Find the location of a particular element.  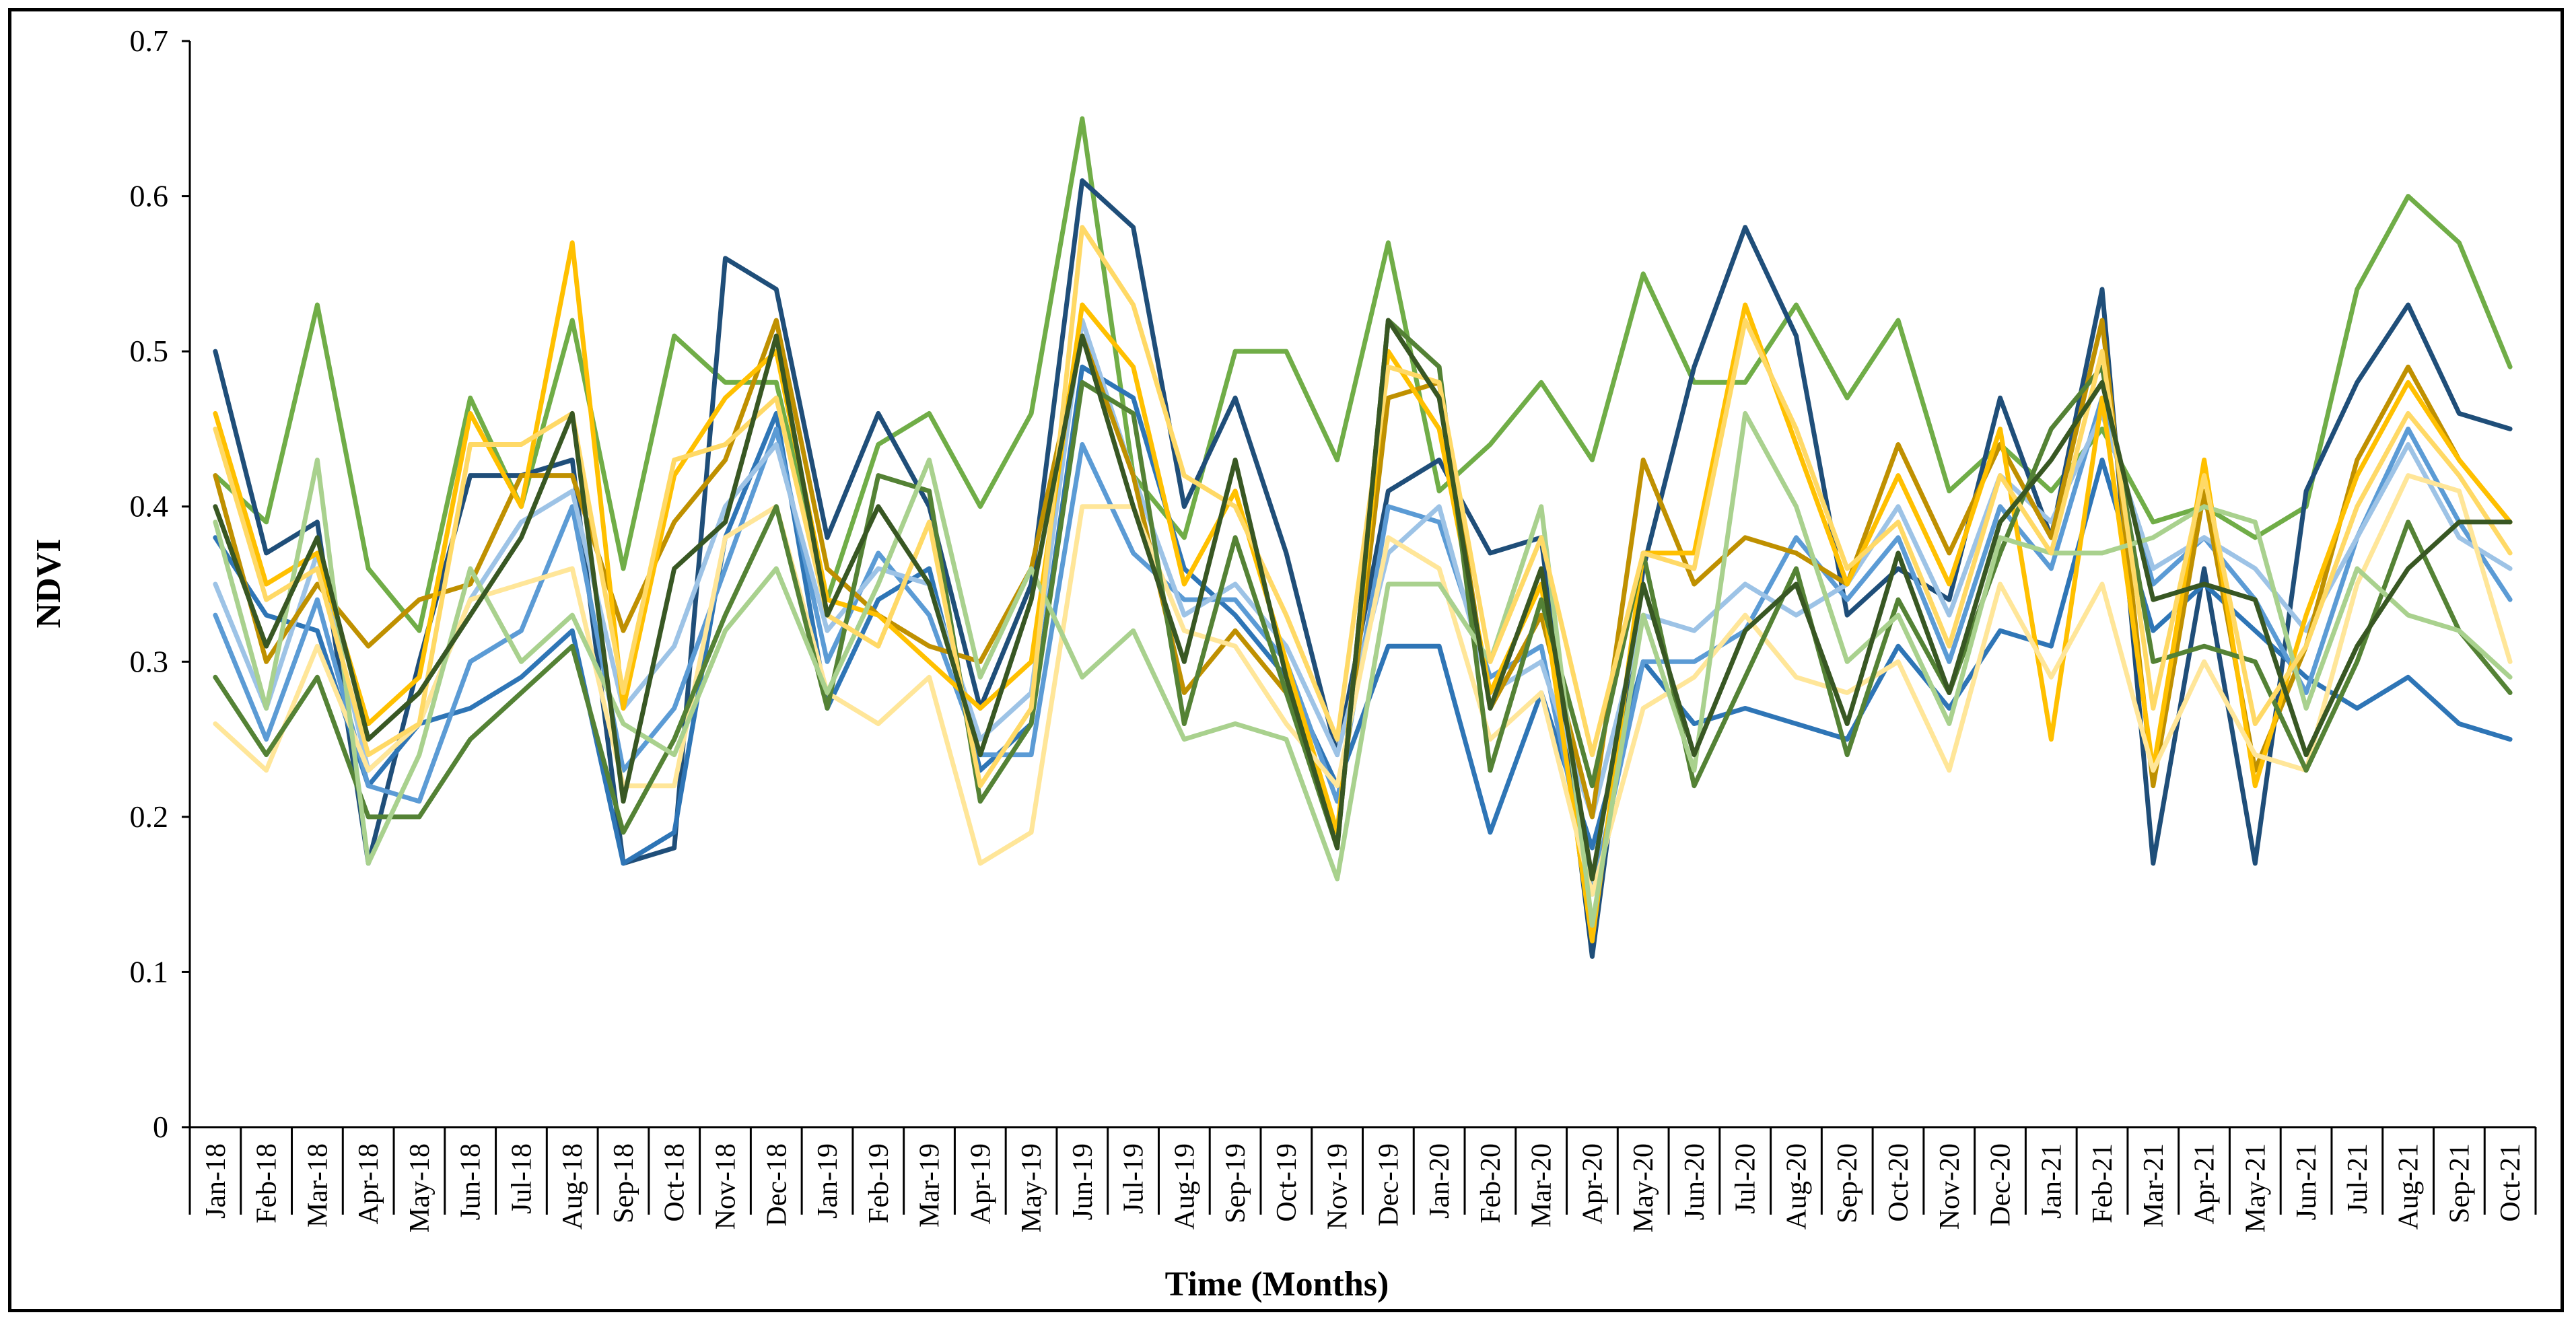

x-tick-label: Jul-19 is located at coordinates (1134, 1178).